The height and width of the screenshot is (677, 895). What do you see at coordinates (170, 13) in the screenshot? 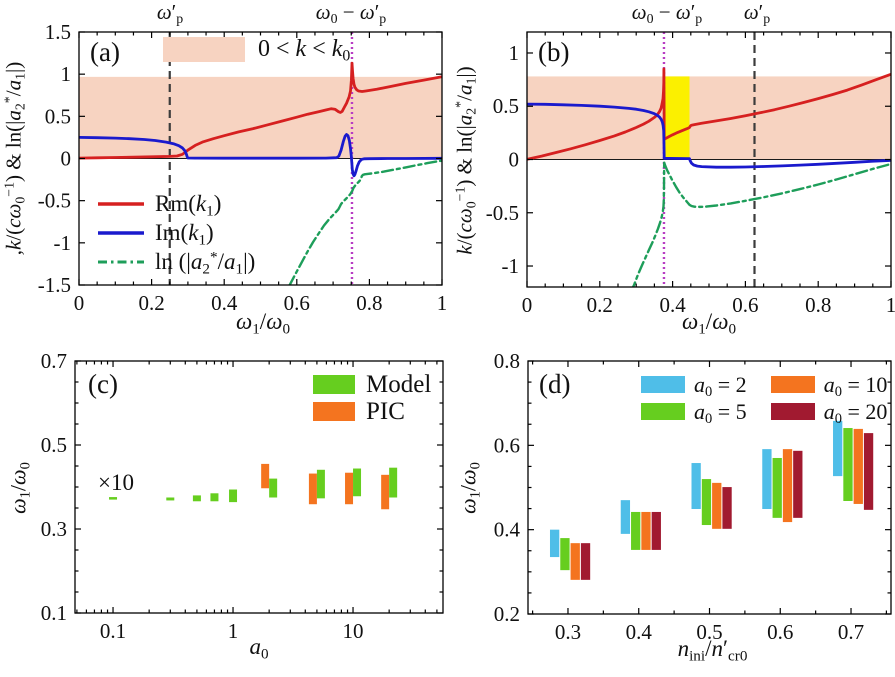
I see `panel-a-omega-p-label: ω′p` at bounding box center [170, 13].